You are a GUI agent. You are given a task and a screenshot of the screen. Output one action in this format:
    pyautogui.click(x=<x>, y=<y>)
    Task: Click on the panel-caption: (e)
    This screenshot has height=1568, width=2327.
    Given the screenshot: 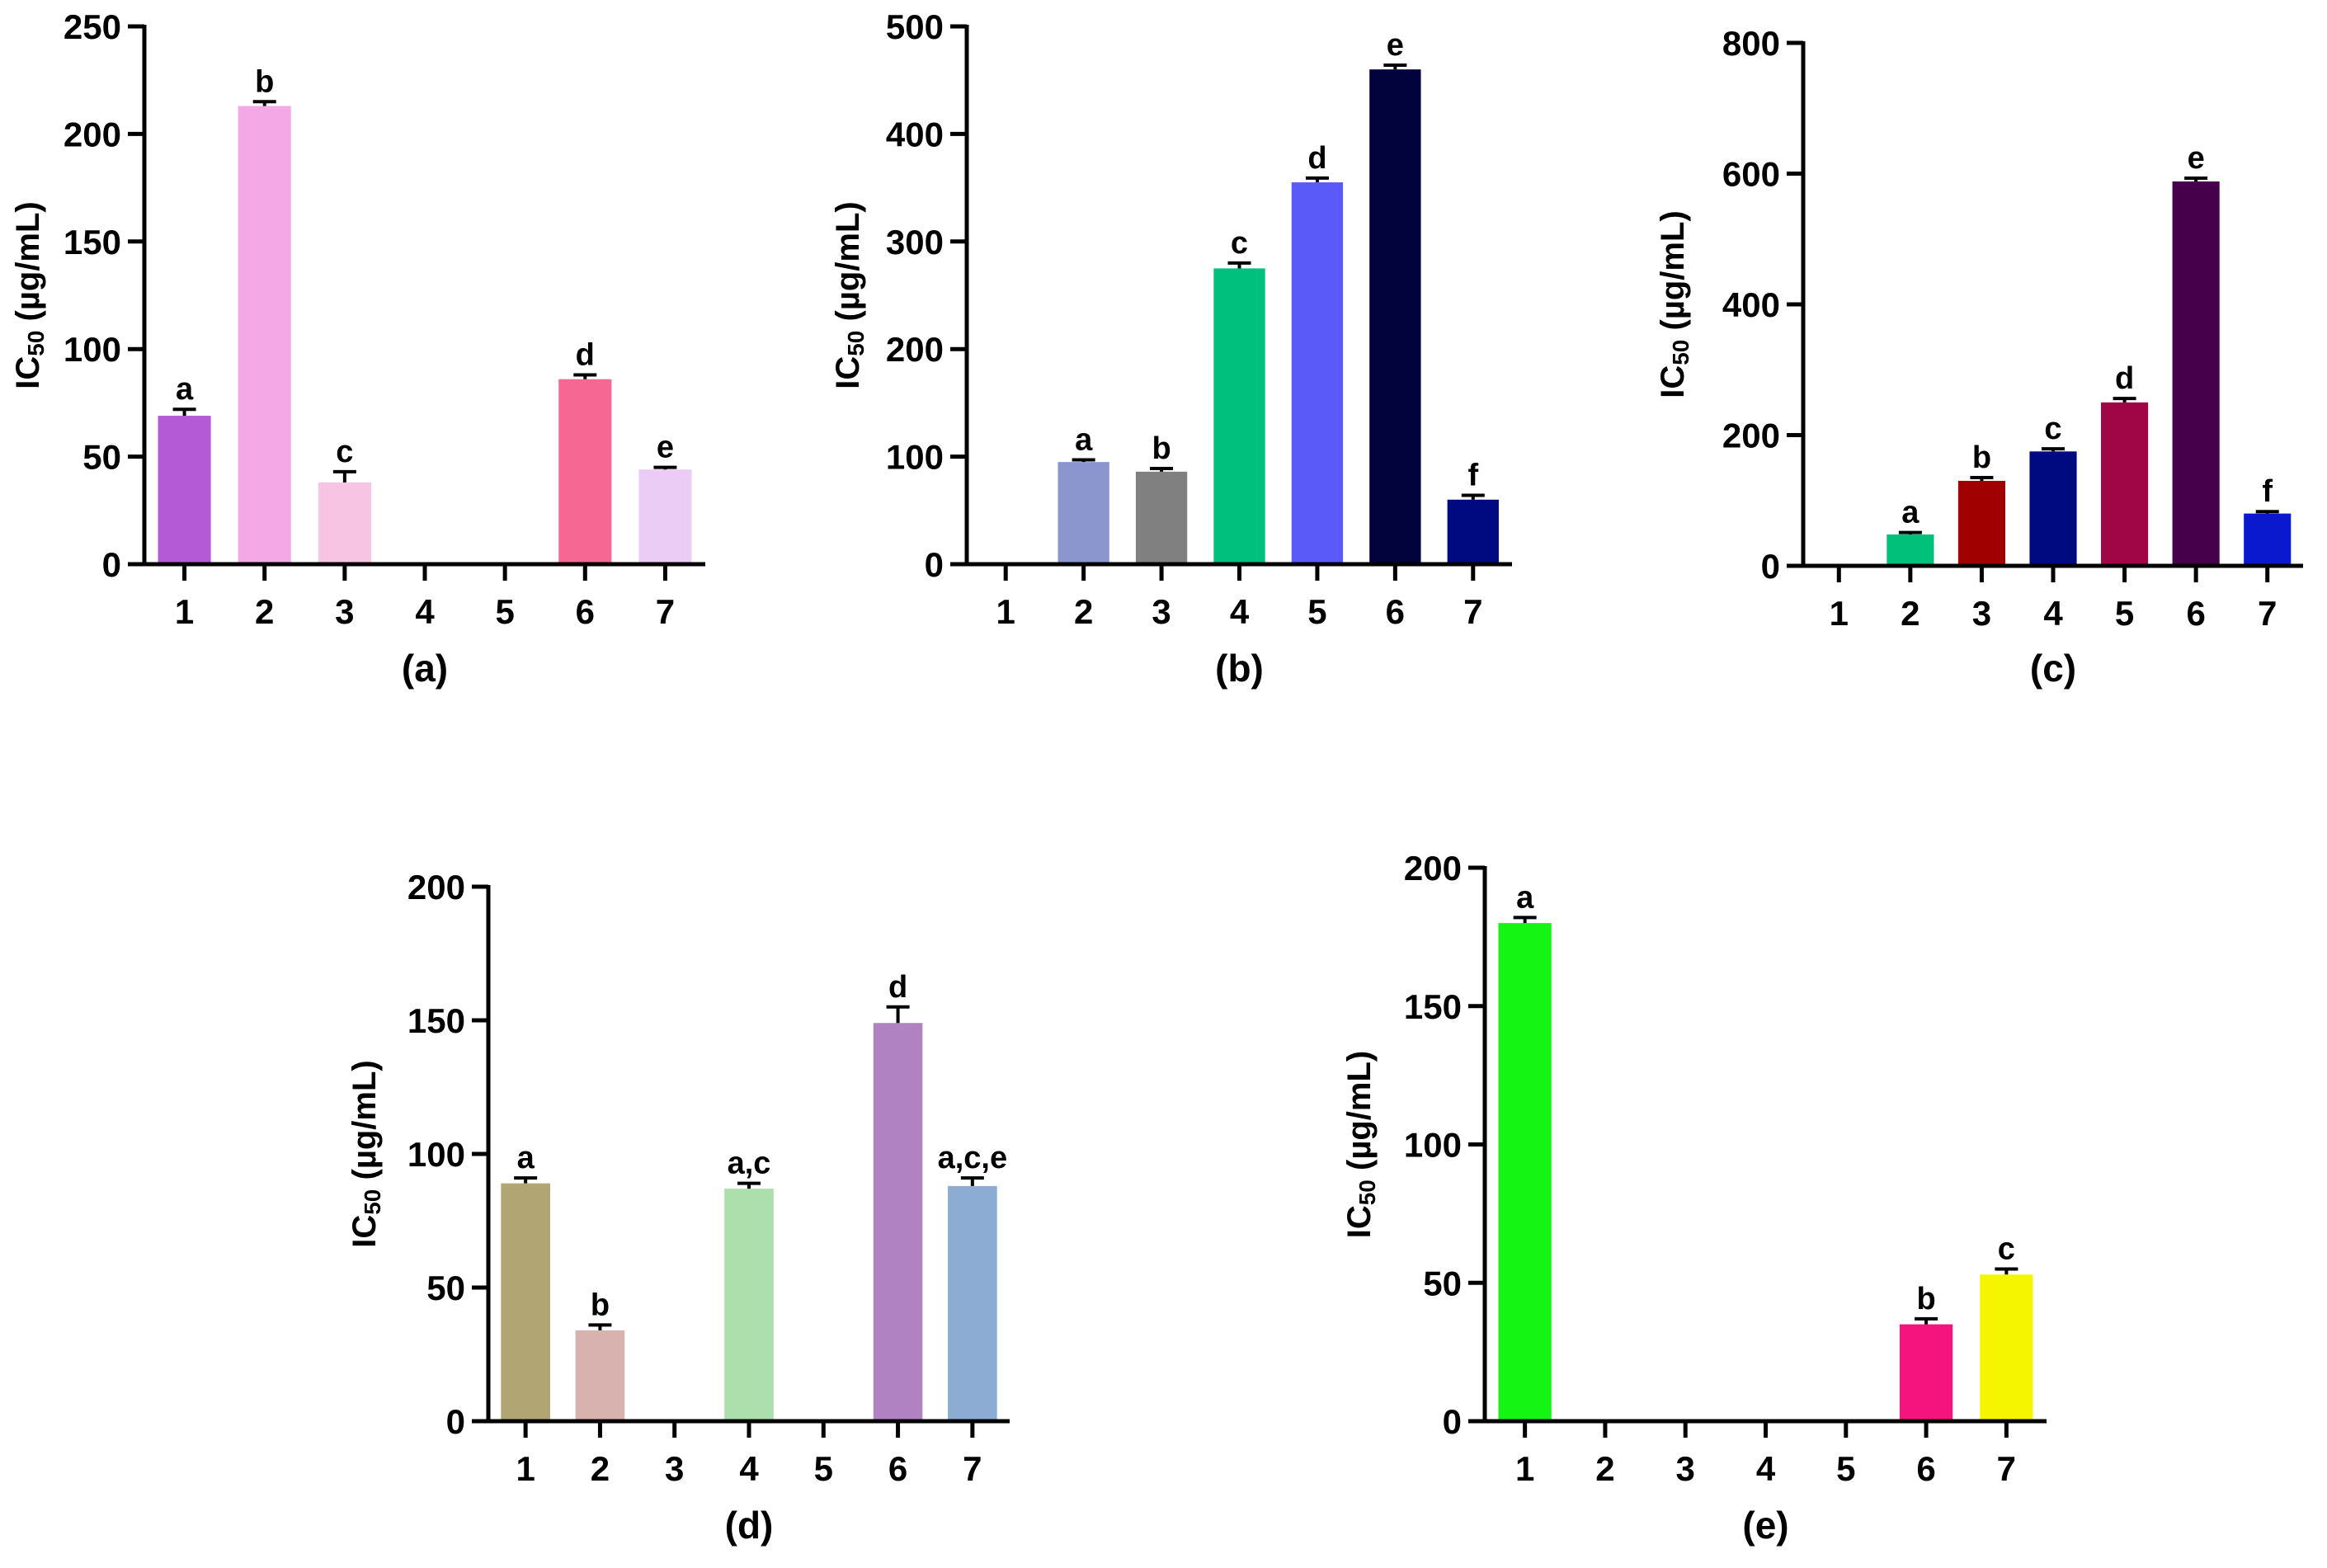 What is the action you would take?
    pyautogui.click(x=1765, y=1525)
    